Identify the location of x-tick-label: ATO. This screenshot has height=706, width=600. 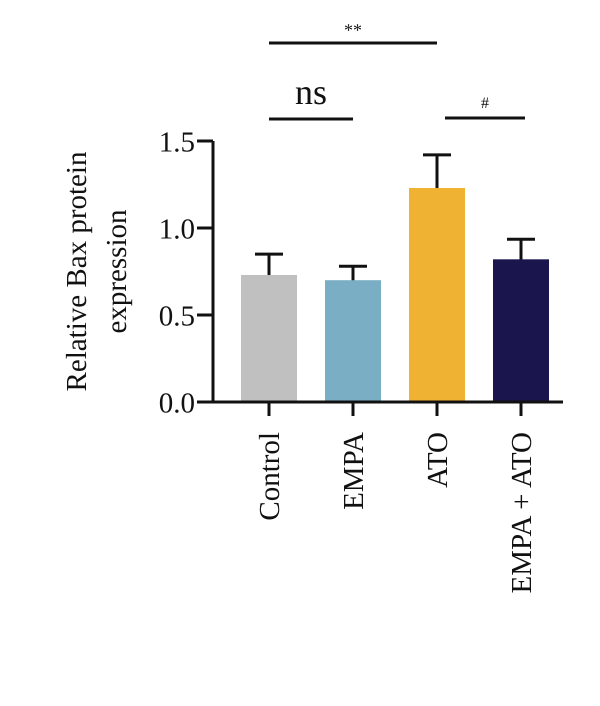
(438, 460).